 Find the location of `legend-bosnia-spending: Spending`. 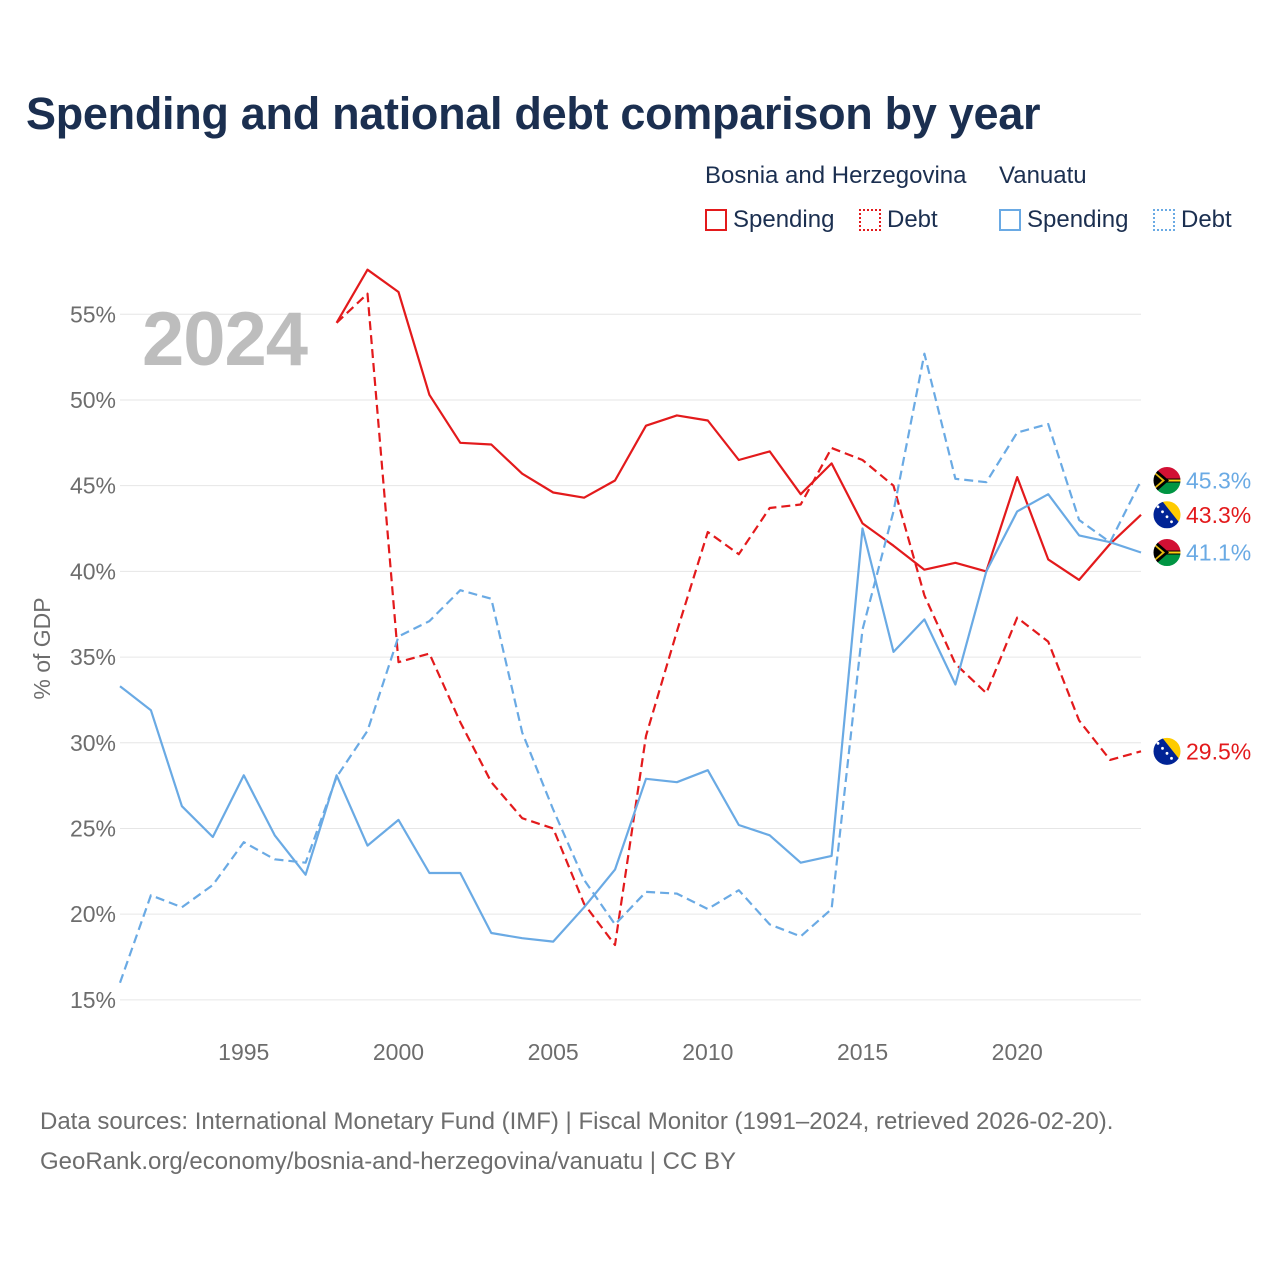

legend-bosnia-spending: Spending is located at coordinates (769, 220).